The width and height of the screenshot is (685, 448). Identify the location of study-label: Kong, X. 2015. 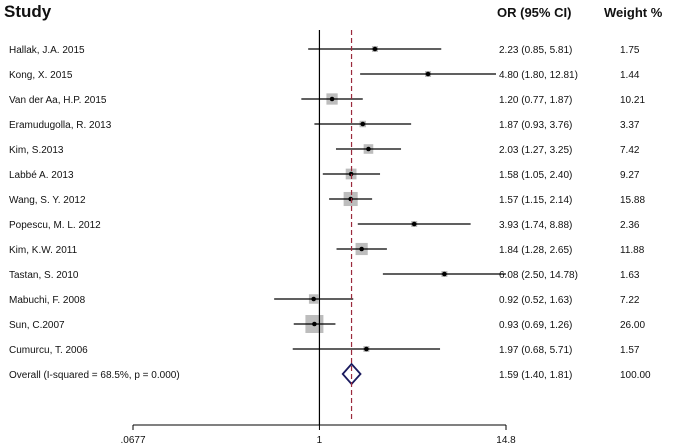
(41, 75).